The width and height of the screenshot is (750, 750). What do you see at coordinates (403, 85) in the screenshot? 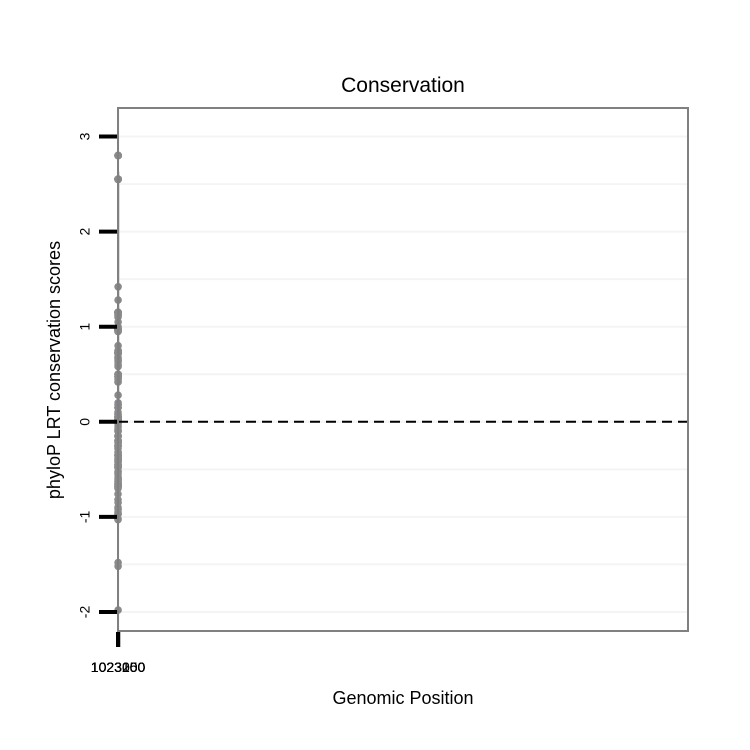
I see `chart-title: Conservation` at bounding box center [403, 85].